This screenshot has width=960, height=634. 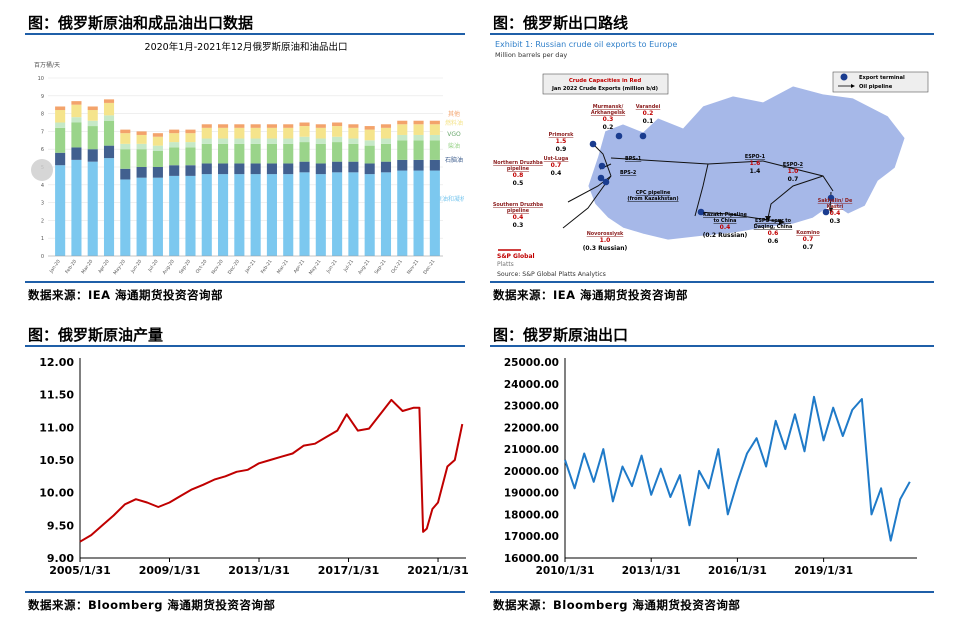 I want to click on y-tick-label: 4, so click(x=42, y=186).